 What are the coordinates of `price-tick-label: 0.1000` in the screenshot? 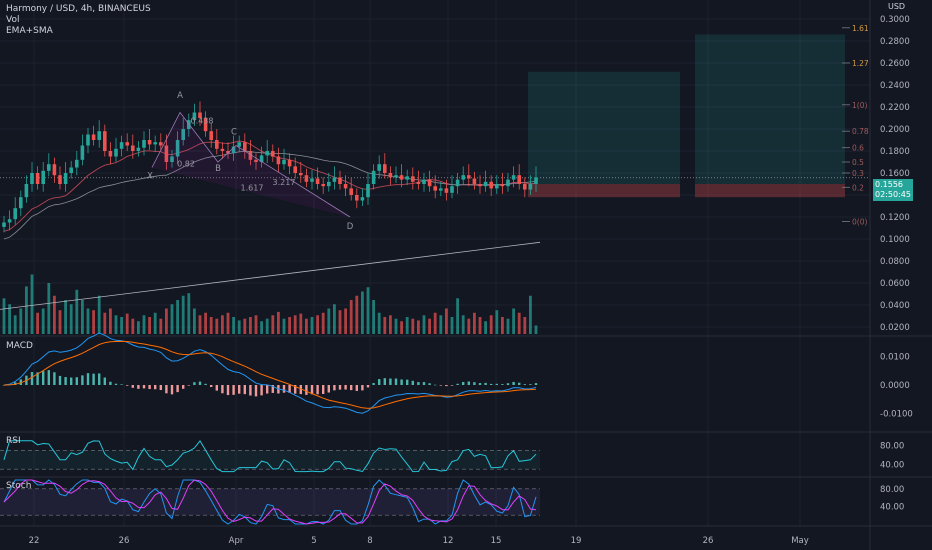 It's located at (895, 240).